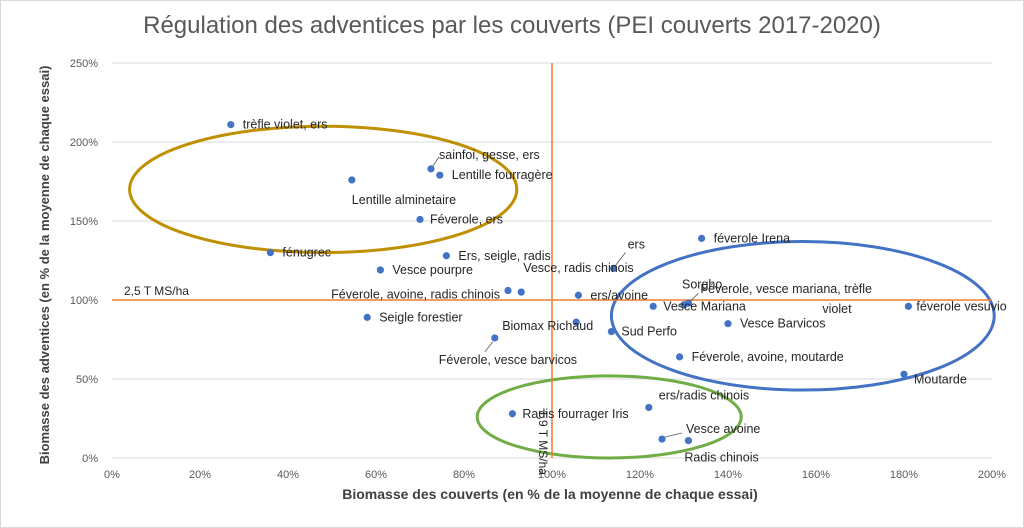  Describe the element at coordinates (84, 64) in the screenshot. I see `y-tick-label: 250%` at that location.